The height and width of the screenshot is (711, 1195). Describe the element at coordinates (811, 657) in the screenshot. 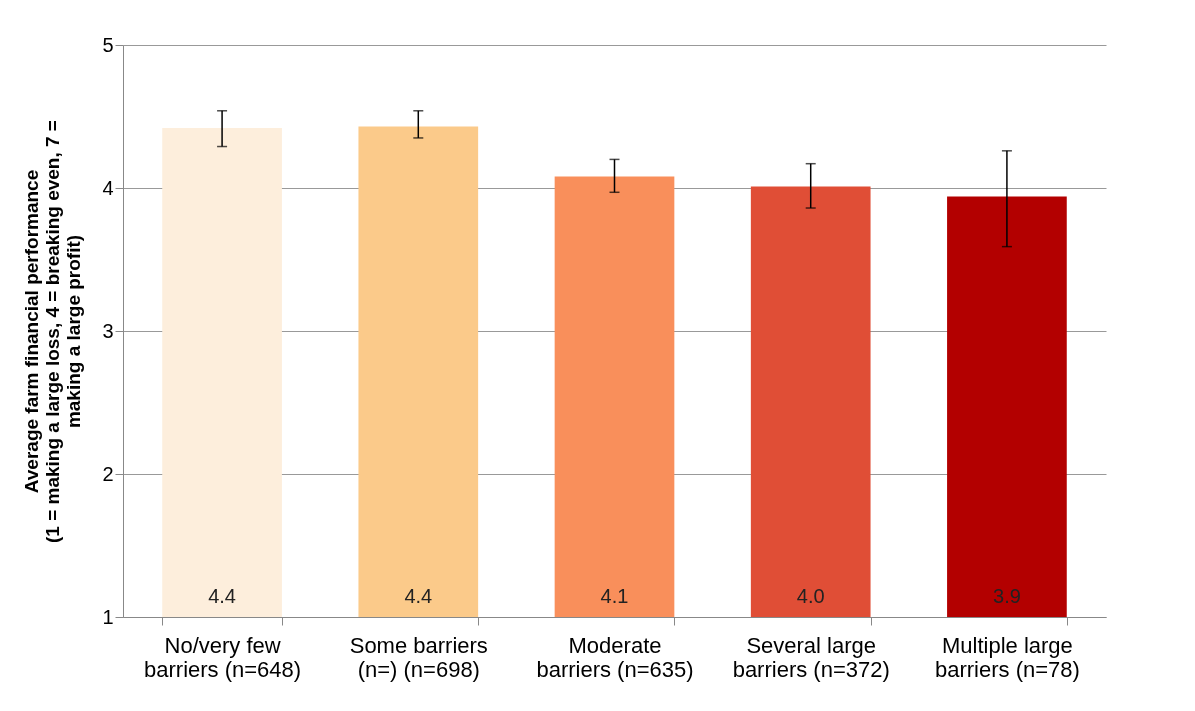

I see `x-tick-label: Several large barriers (n=372)` at that location.